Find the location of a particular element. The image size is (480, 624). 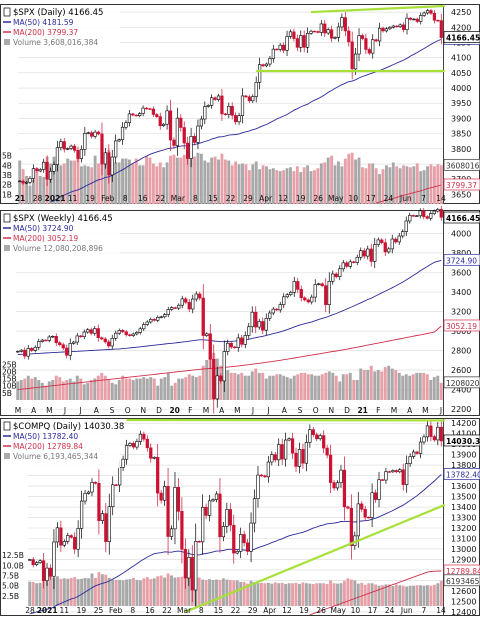

x-tick-label: 22 is located at coordinates (161, 198).